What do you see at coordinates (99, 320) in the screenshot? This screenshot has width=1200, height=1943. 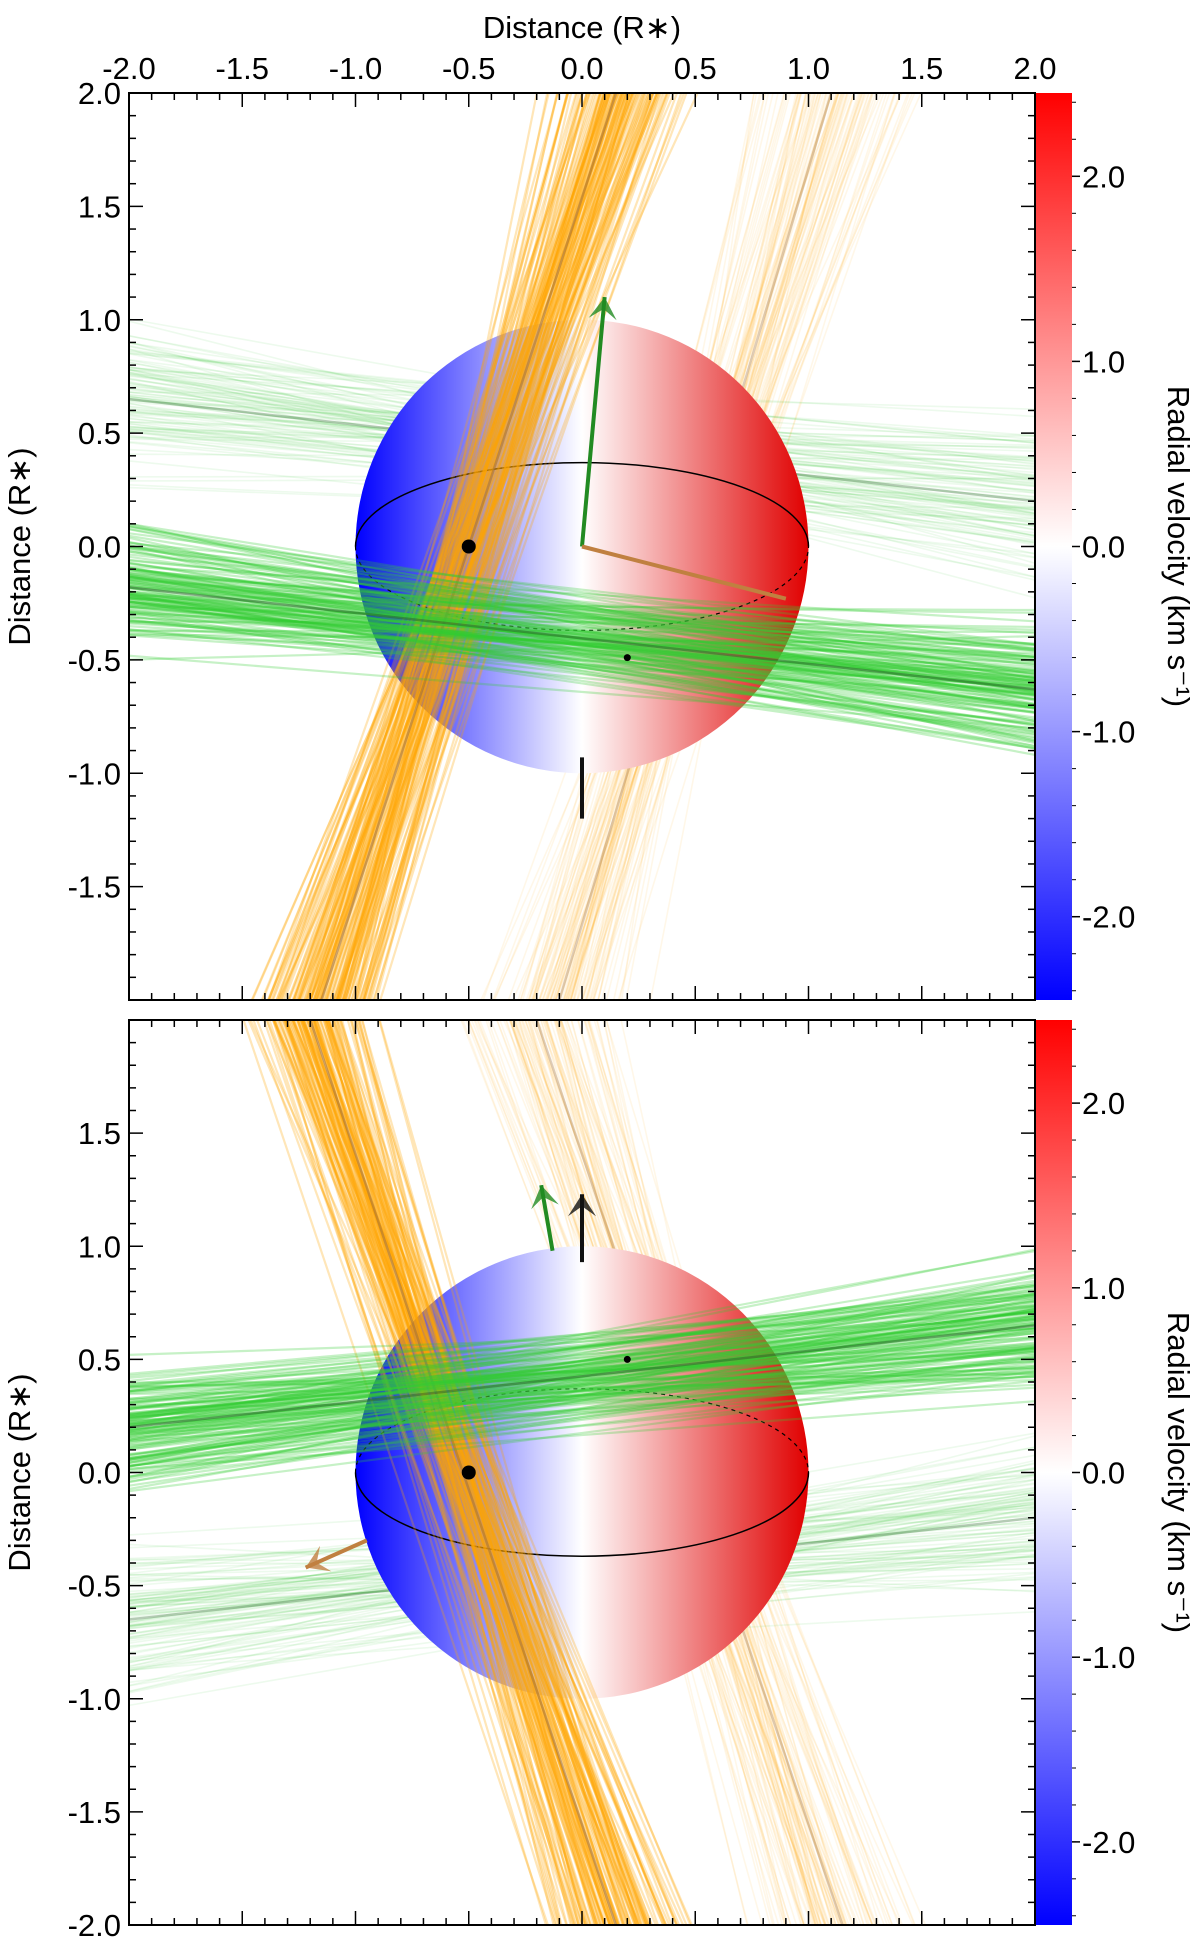 I see `y-tick-label: 1.0` at bounding box center [99, 320].